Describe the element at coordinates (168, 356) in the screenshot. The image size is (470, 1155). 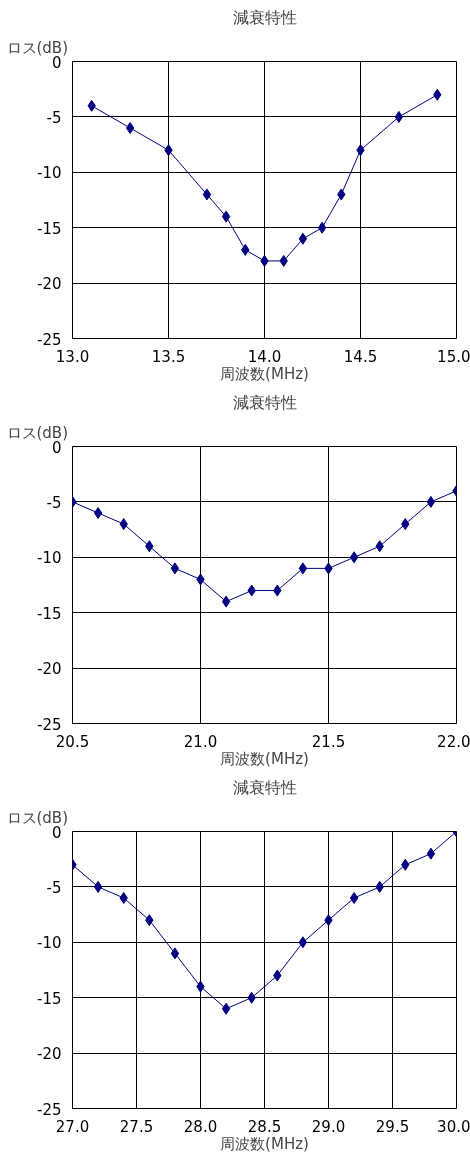
I see `x-tick-label: 13.5` at that location.